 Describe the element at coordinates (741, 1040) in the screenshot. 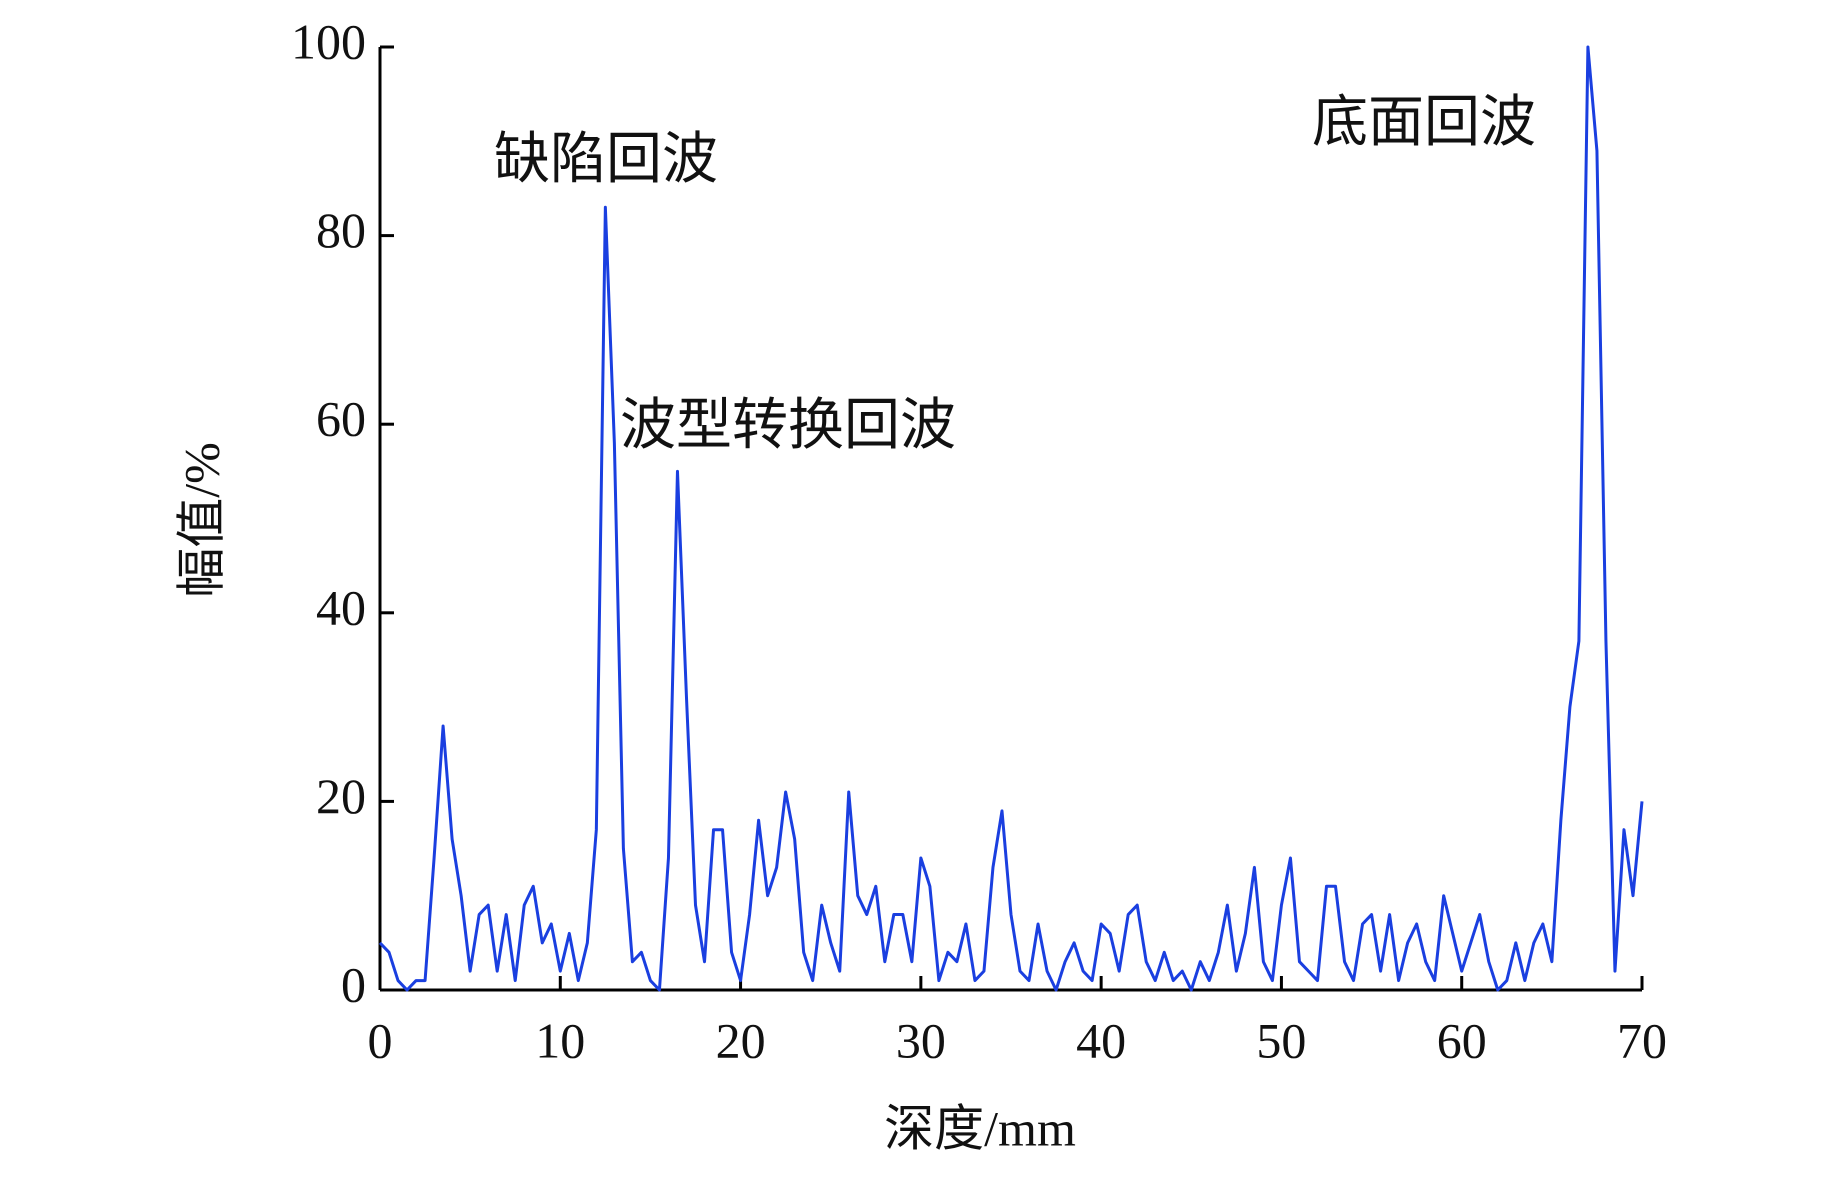

I see `x-tick-label: 20` at that location.